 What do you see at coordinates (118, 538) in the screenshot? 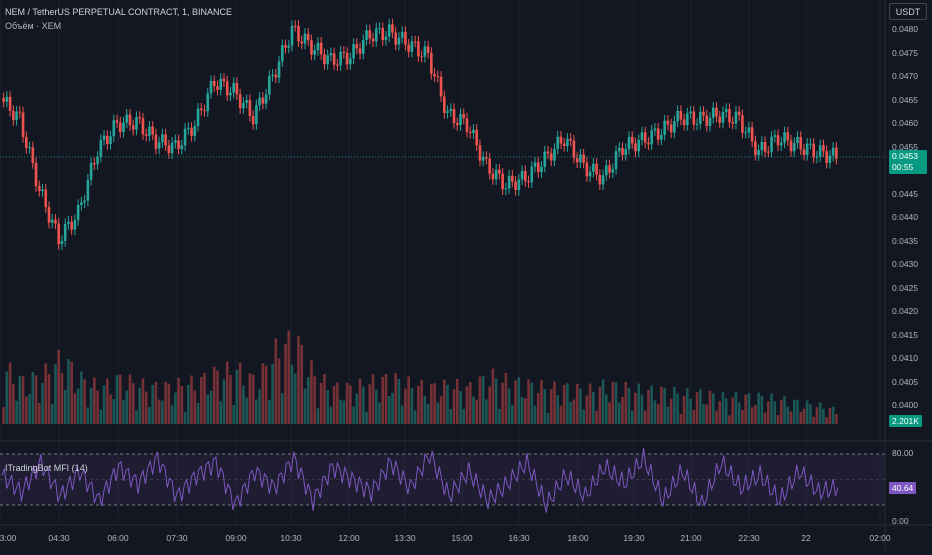
I see `time-tick-label: 06:00` at bounding box center [118, 538].